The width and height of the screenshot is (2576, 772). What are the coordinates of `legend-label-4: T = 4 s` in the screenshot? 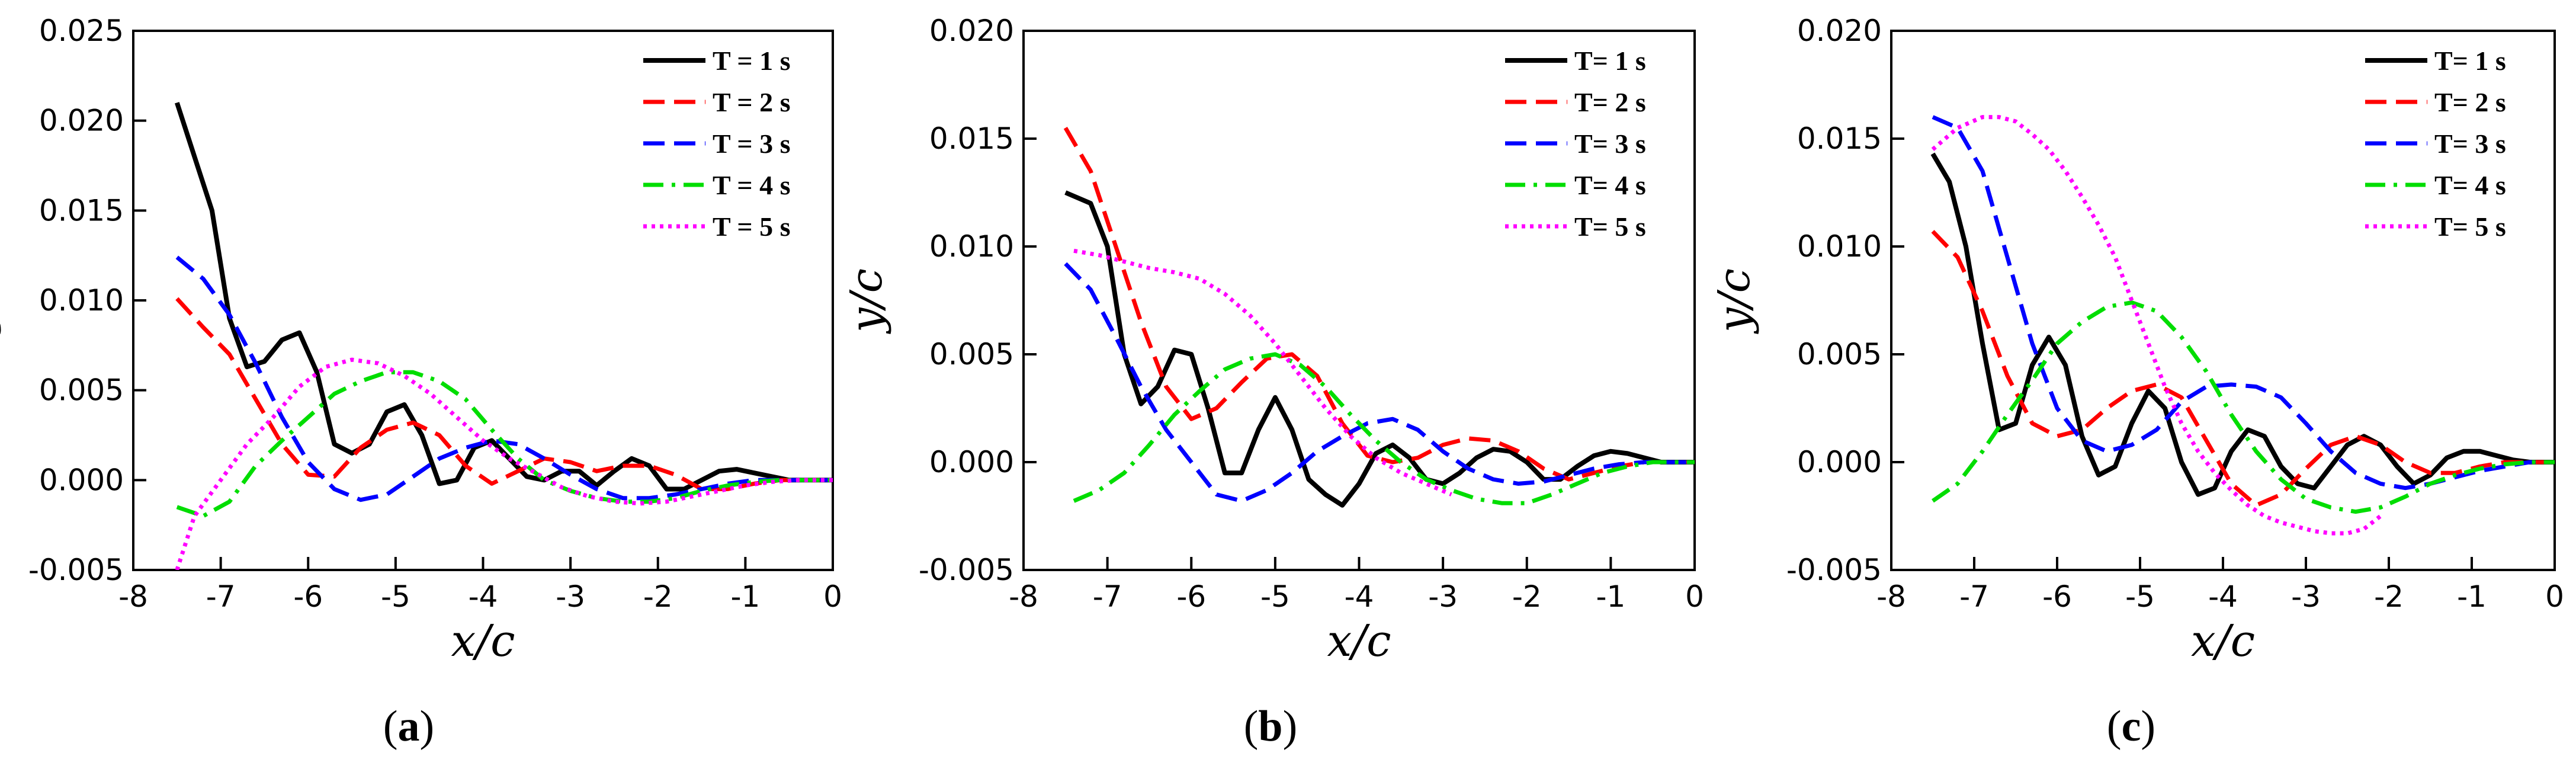 It's located at (752, 185).